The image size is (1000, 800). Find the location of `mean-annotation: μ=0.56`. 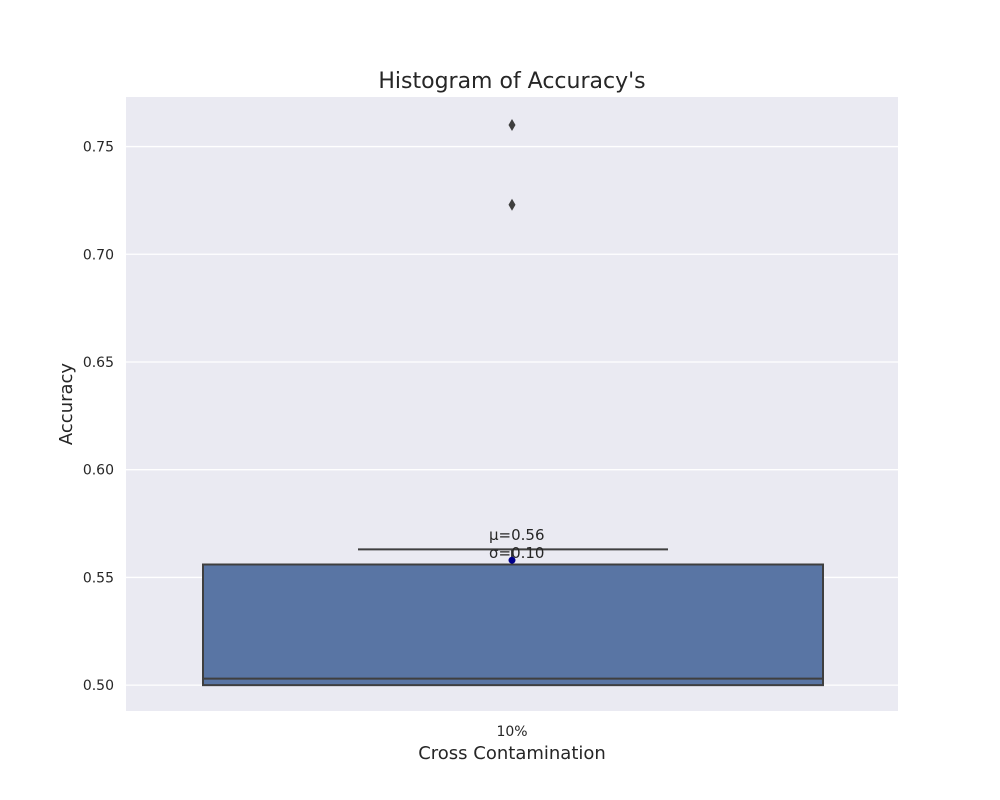

mean-annotation: μ=0.56 is located at coordinates (517, 535).